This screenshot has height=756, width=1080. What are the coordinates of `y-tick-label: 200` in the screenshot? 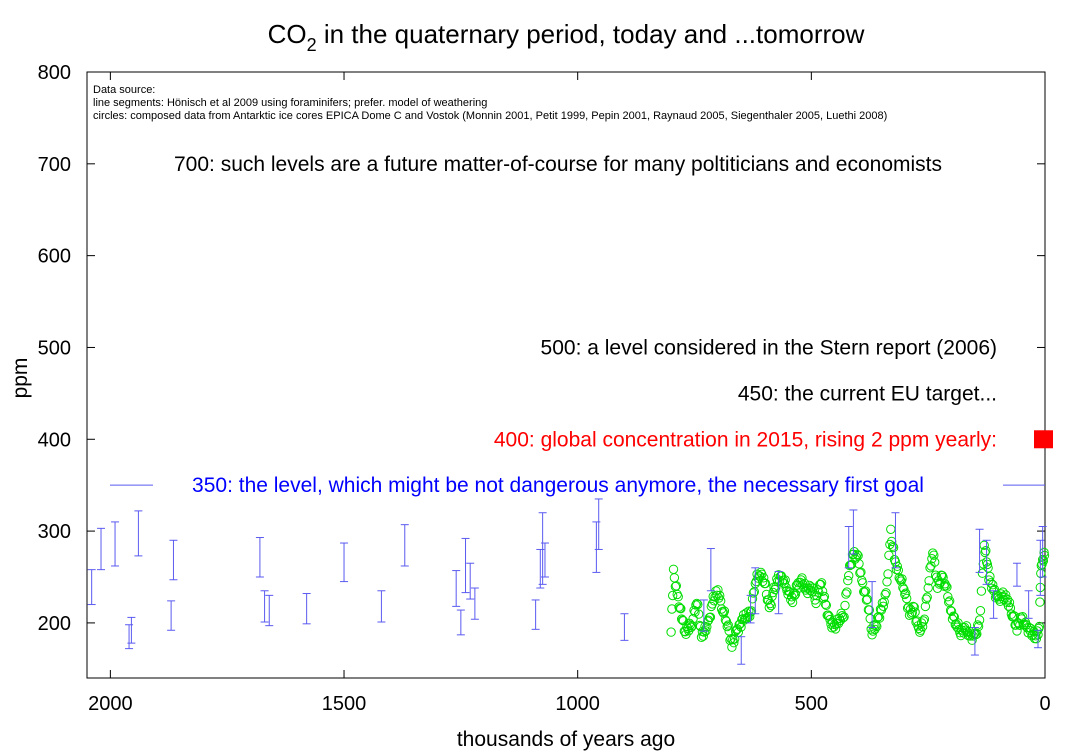 It's located at (54, 624).